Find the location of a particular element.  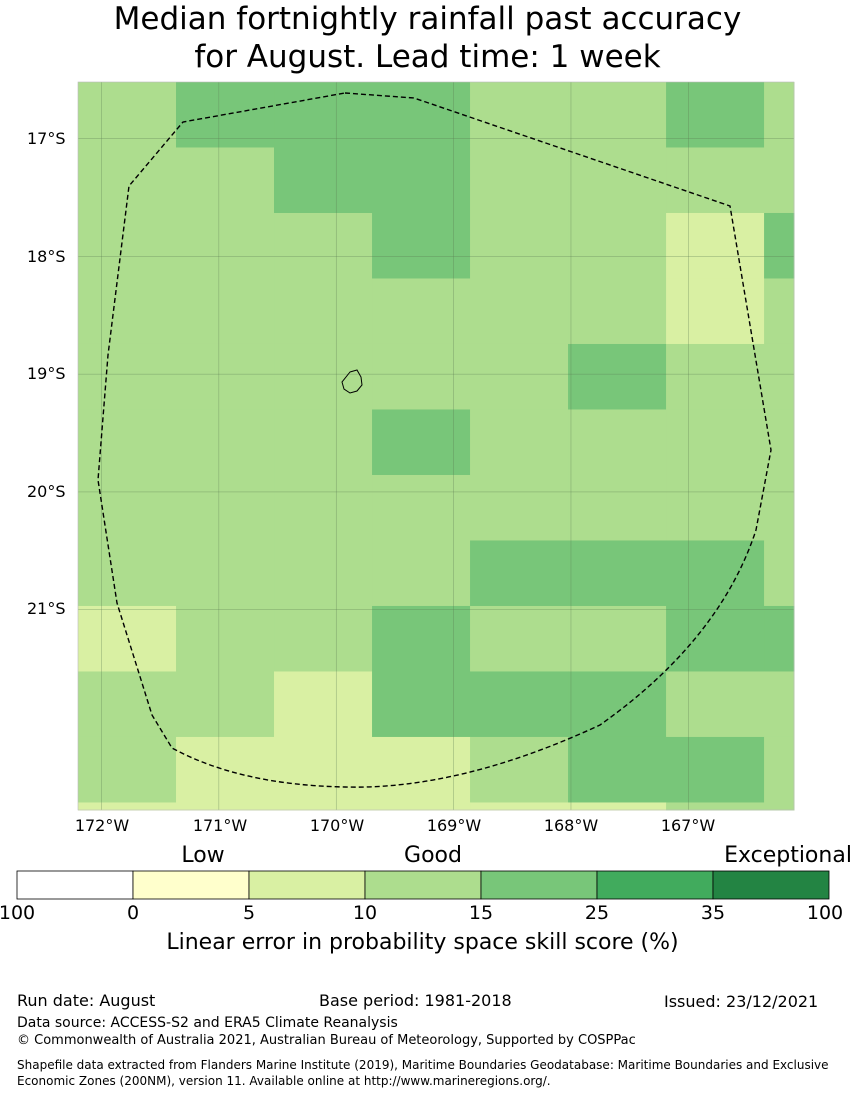

colorbar-tick: 35 is located at coordinates (713, 913).